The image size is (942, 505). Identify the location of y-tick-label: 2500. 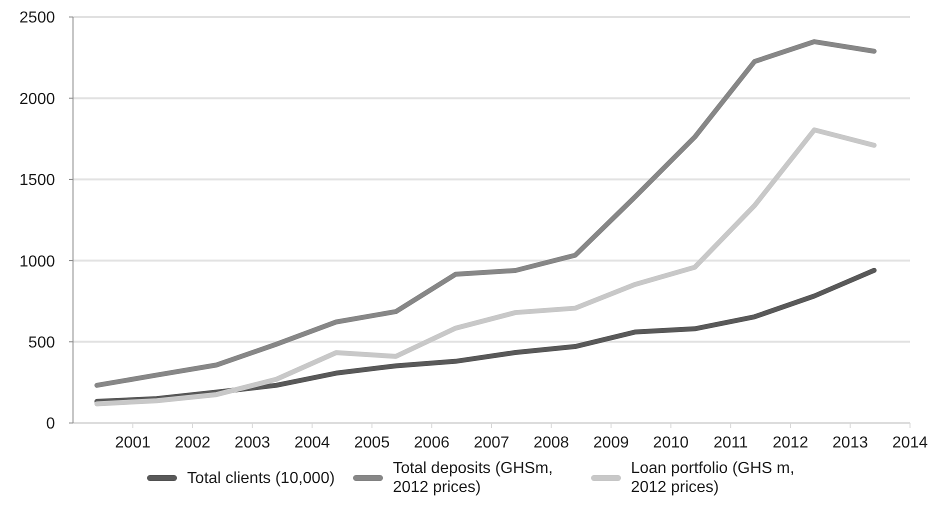
(37, 18).